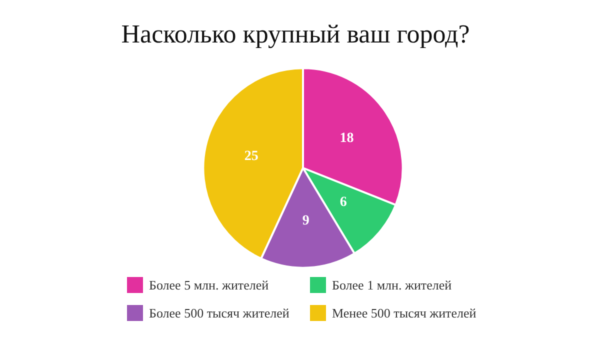  What do you see at coordinates (392, 285) in the screenshot?
I see `legend-label: Более 1 млн. жителей` at bounding box center [392, 285].